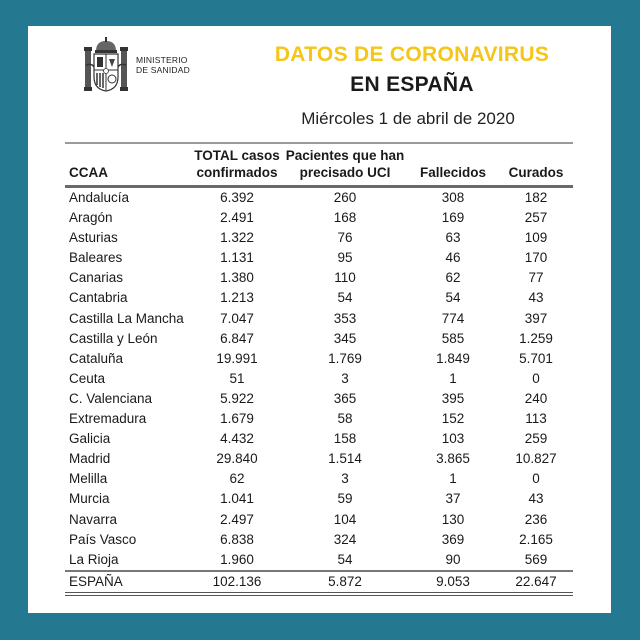  Describe the element at coordinates (94, 559) in the screenshot. I see `region-name: La Rioja` at that location.